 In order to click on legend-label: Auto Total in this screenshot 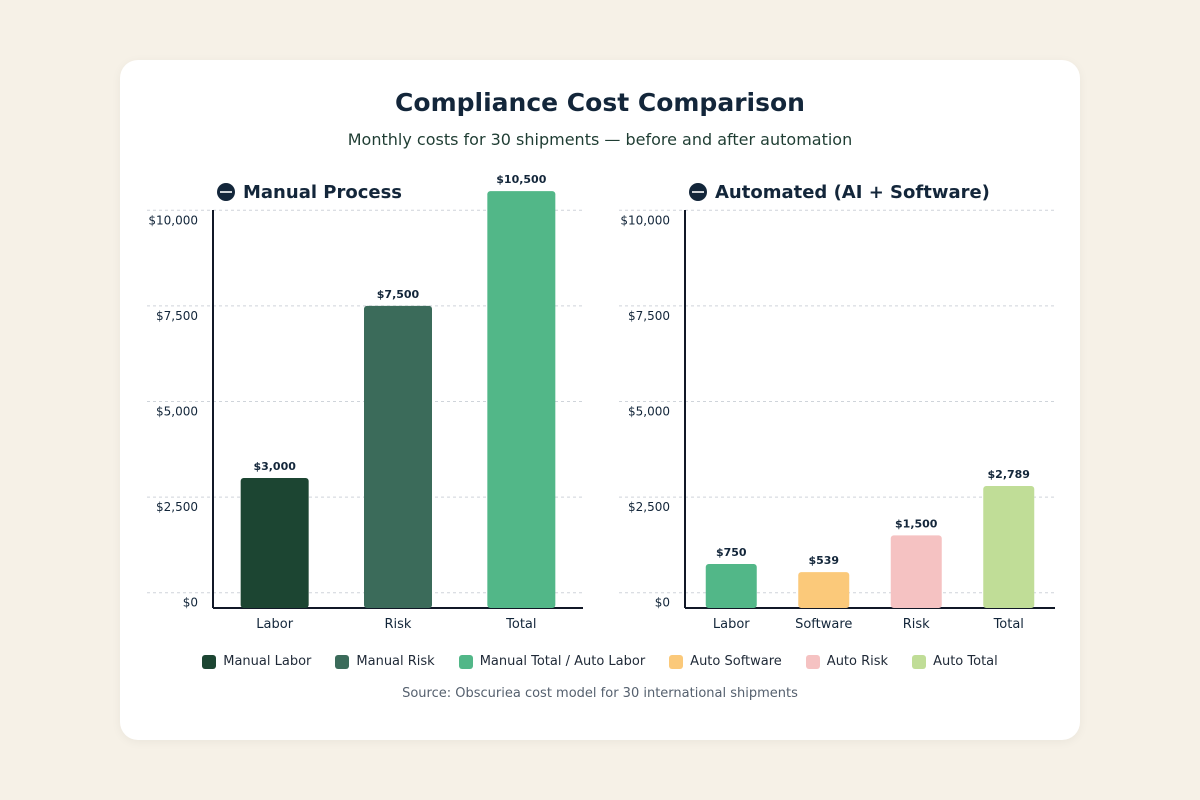, I will do `click(965, 661)`.